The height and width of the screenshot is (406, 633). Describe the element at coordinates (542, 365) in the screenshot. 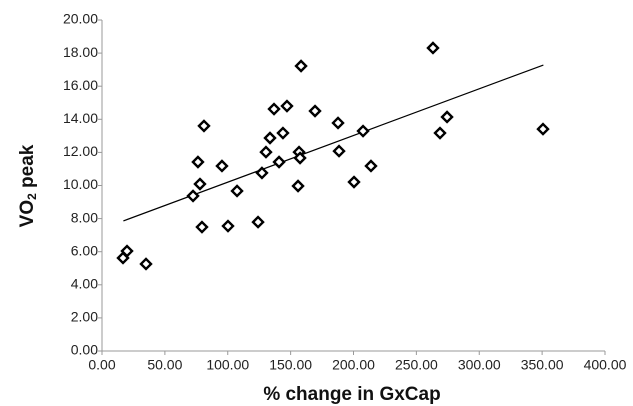

I see `x-tick-label: 350.00` at that location.